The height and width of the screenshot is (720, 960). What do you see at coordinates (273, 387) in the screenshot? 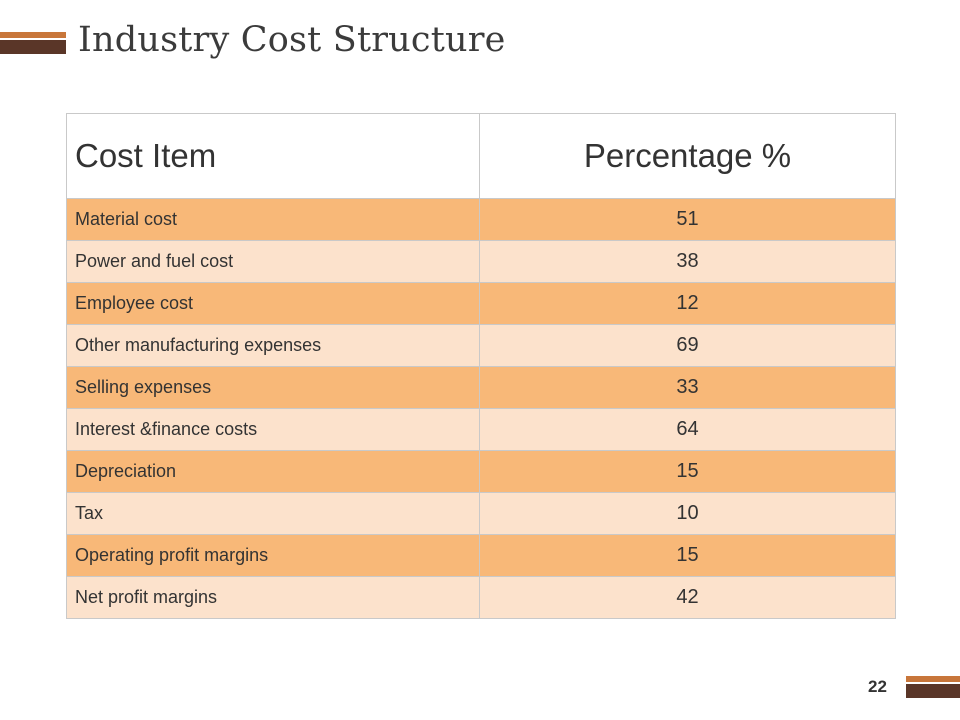
I see `cost-item-cell: Selling expenses` at bounding box center [273, 387].